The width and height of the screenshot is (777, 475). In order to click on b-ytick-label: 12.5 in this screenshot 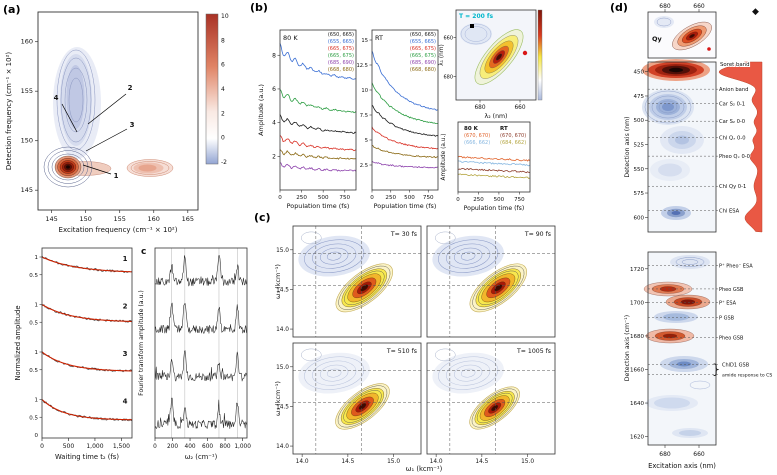, I will do `click(362, 66)`.